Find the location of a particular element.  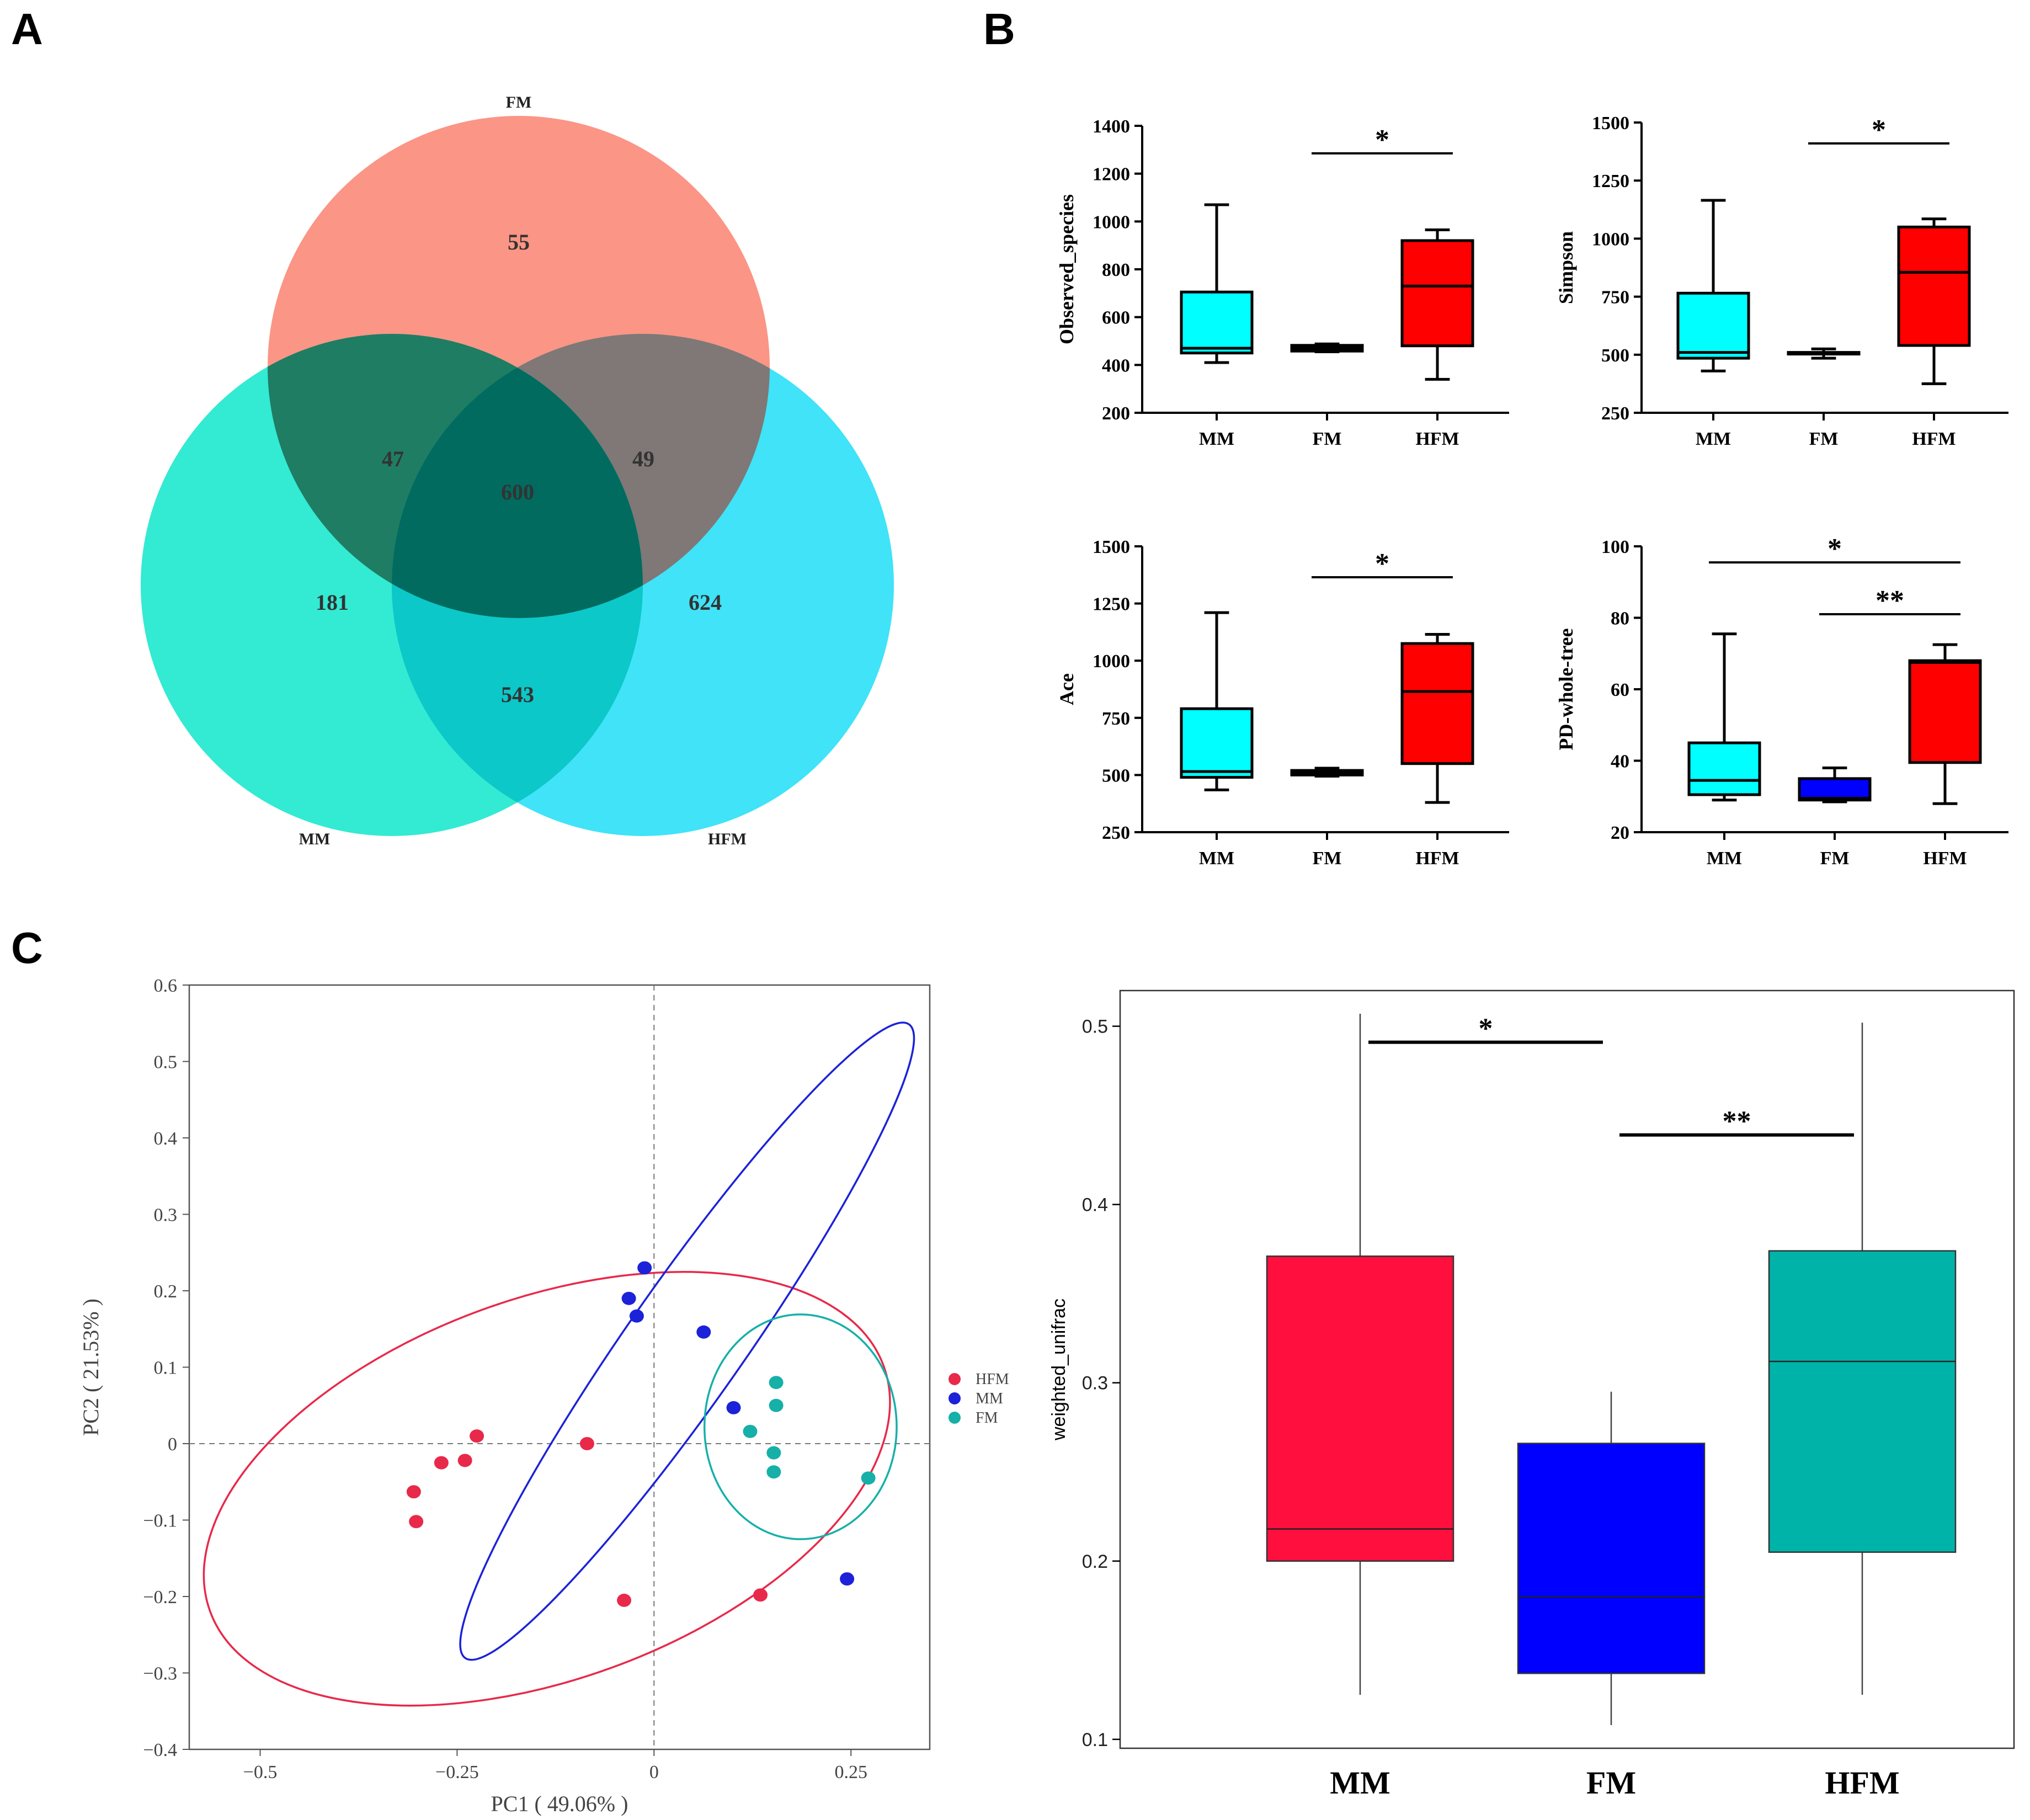

y-tick-label-0: 200 is located at coordinates (1116, 413).